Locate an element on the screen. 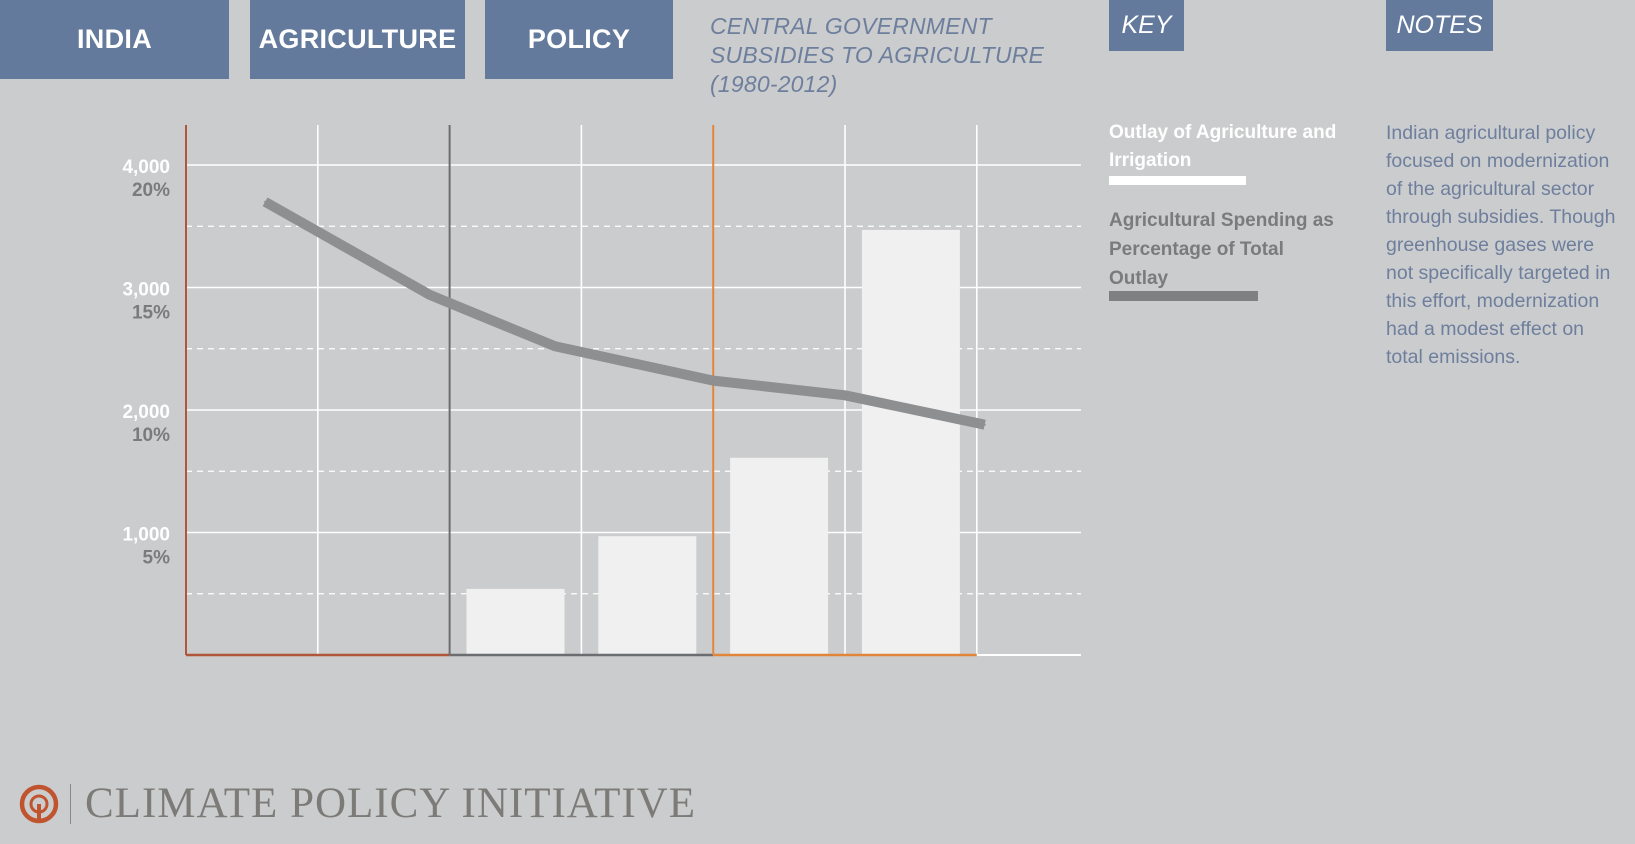  y-tick-label: 3,000 is located at coordinates (146, 290).